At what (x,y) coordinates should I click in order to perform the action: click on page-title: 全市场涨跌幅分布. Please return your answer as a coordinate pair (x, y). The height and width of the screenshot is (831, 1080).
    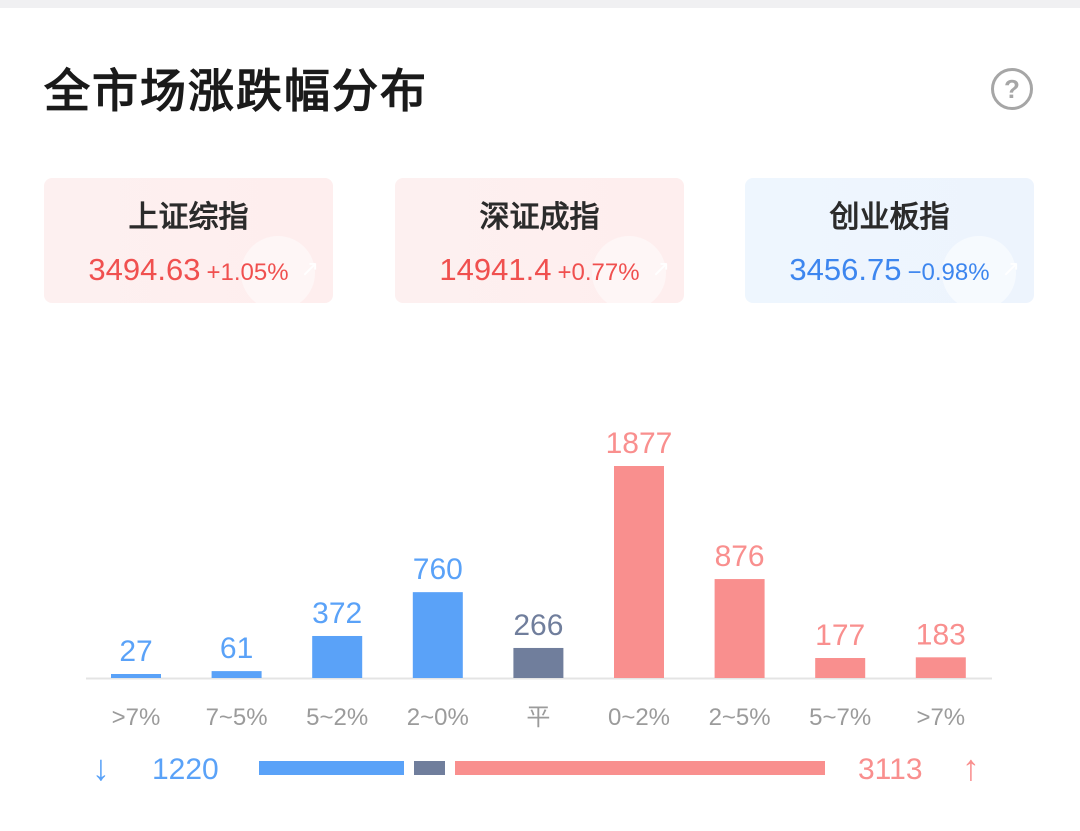
    Looking at the image, I should click on (236, 91).